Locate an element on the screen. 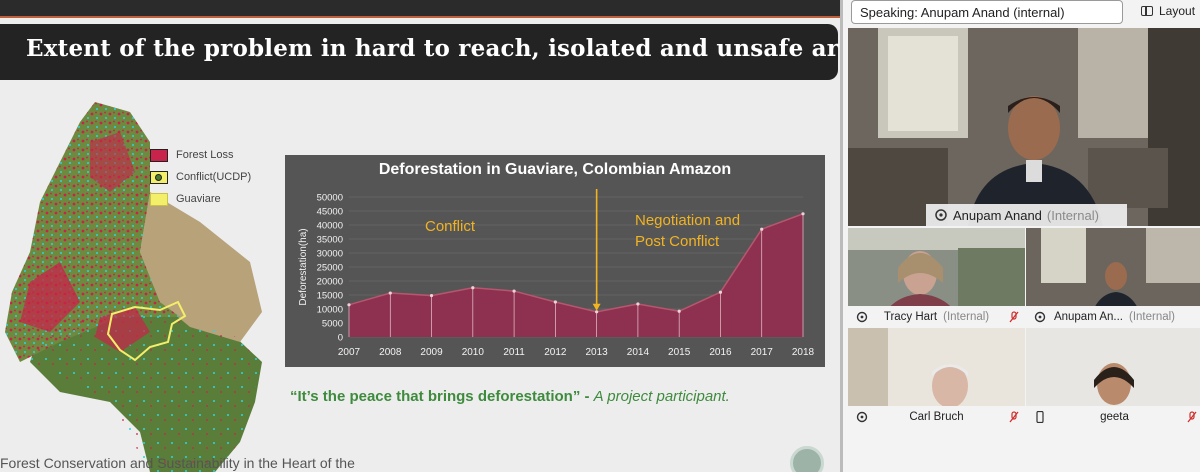 This screenshot has height=472, width=1200. layout-button: Layout is located at coordinates (1167, 11).